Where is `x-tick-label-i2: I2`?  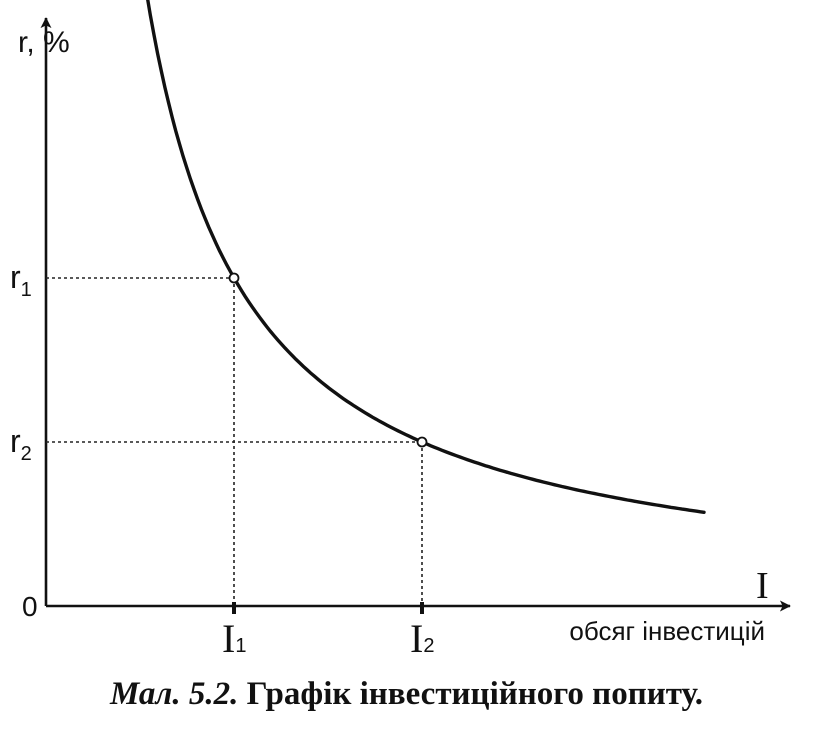 x-tick-label-i2: I2 is located at coordinates (422, 638).